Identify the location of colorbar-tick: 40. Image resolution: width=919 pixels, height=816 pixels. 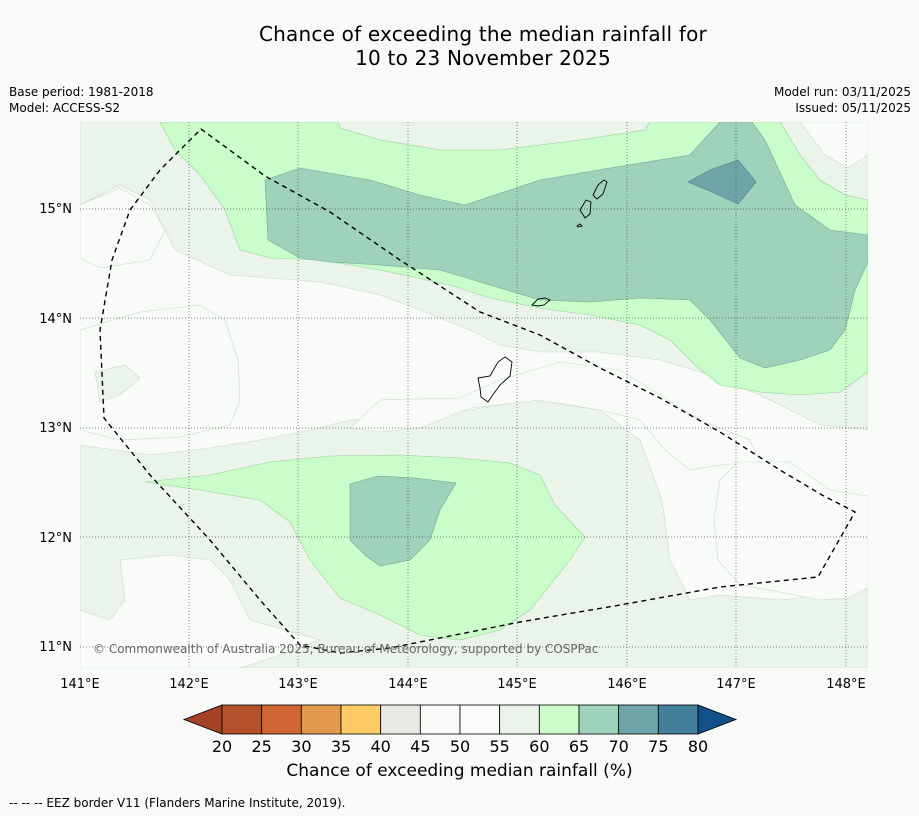
(380, 746).